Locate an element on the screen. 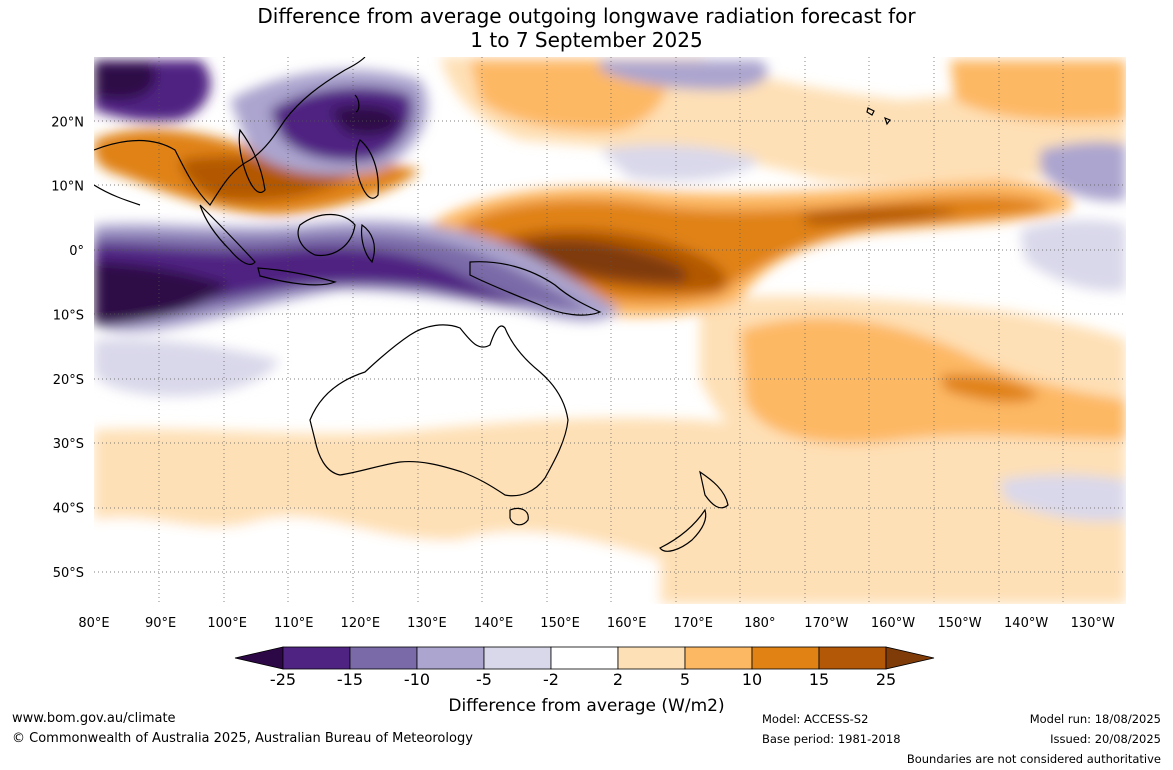 This screenshot has width=1173, height=770. longitude-label: 180° is located at coordinates (759, 623).